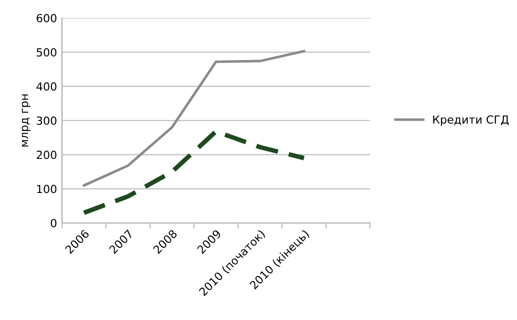  Describe the element at coordinates (194, 172) in the screenshot. I see `line-series` at that location.